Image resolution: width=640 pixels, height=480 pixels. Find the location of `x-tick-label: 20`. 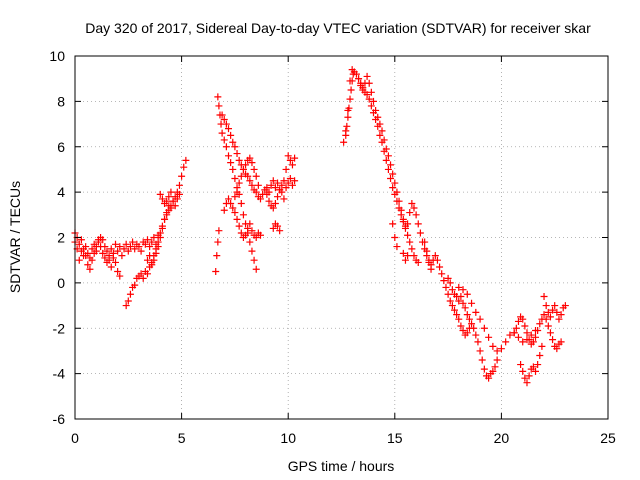

x-tick-label: 20 is located at coordinates (502, 438).